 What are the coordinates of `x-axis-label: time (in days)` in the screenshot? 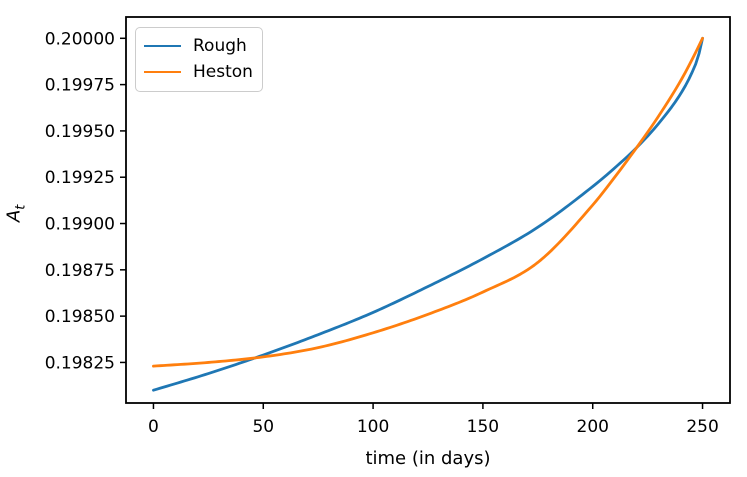 It's located at (428, 458).